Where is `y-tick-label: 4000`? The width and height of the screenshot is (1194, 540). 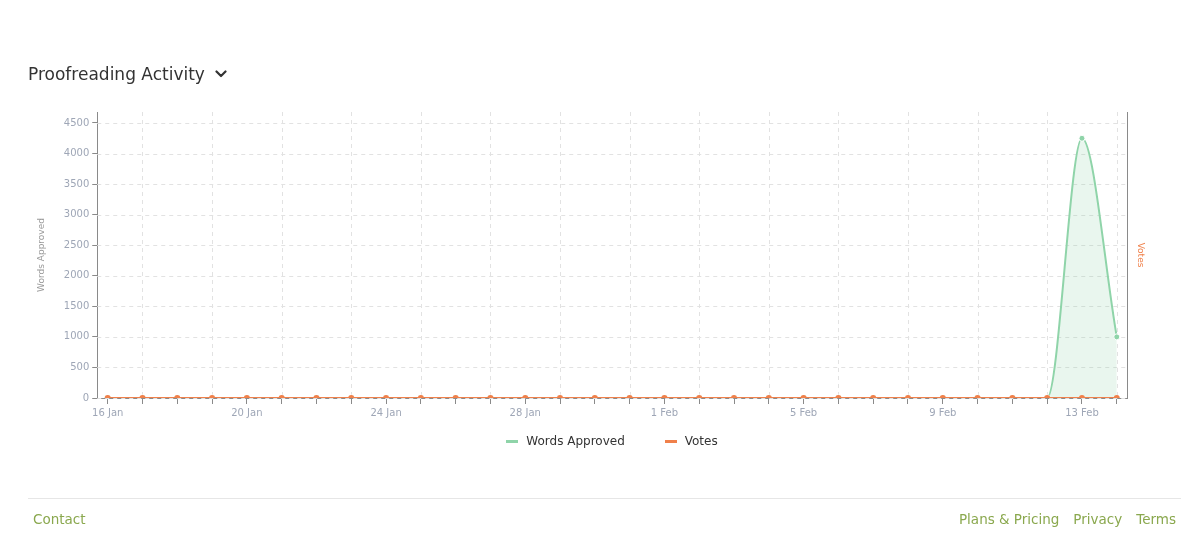
y-tick-label: 4000 is located at coordinates (76, 153).